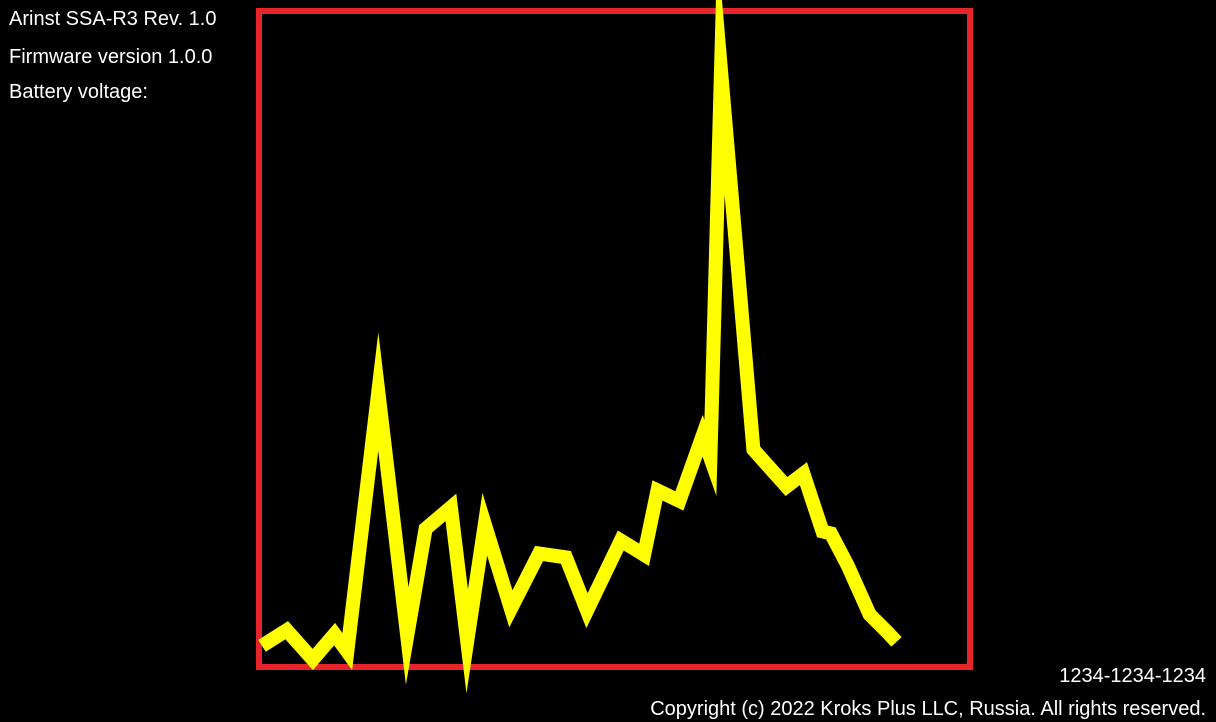  What do you see at coordinates (1132, 676) in the screenshot?
I see `serial-number: 1234-1234-1234` at bounding box center [1132, 676].